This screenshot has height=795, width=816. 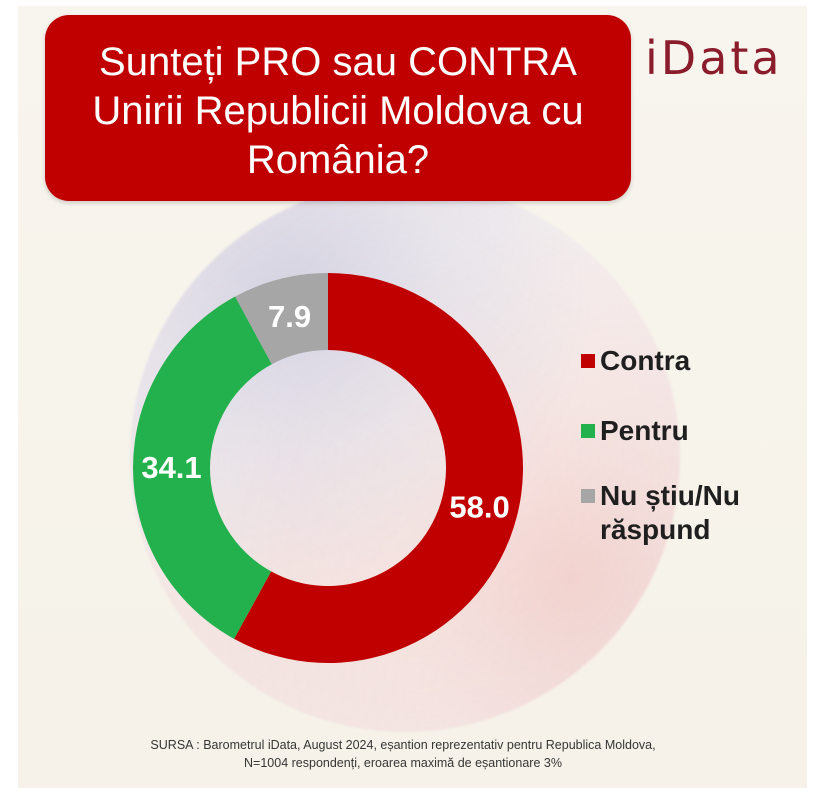 I want to click on idata-logo: iData, so click(x=714, y=58).